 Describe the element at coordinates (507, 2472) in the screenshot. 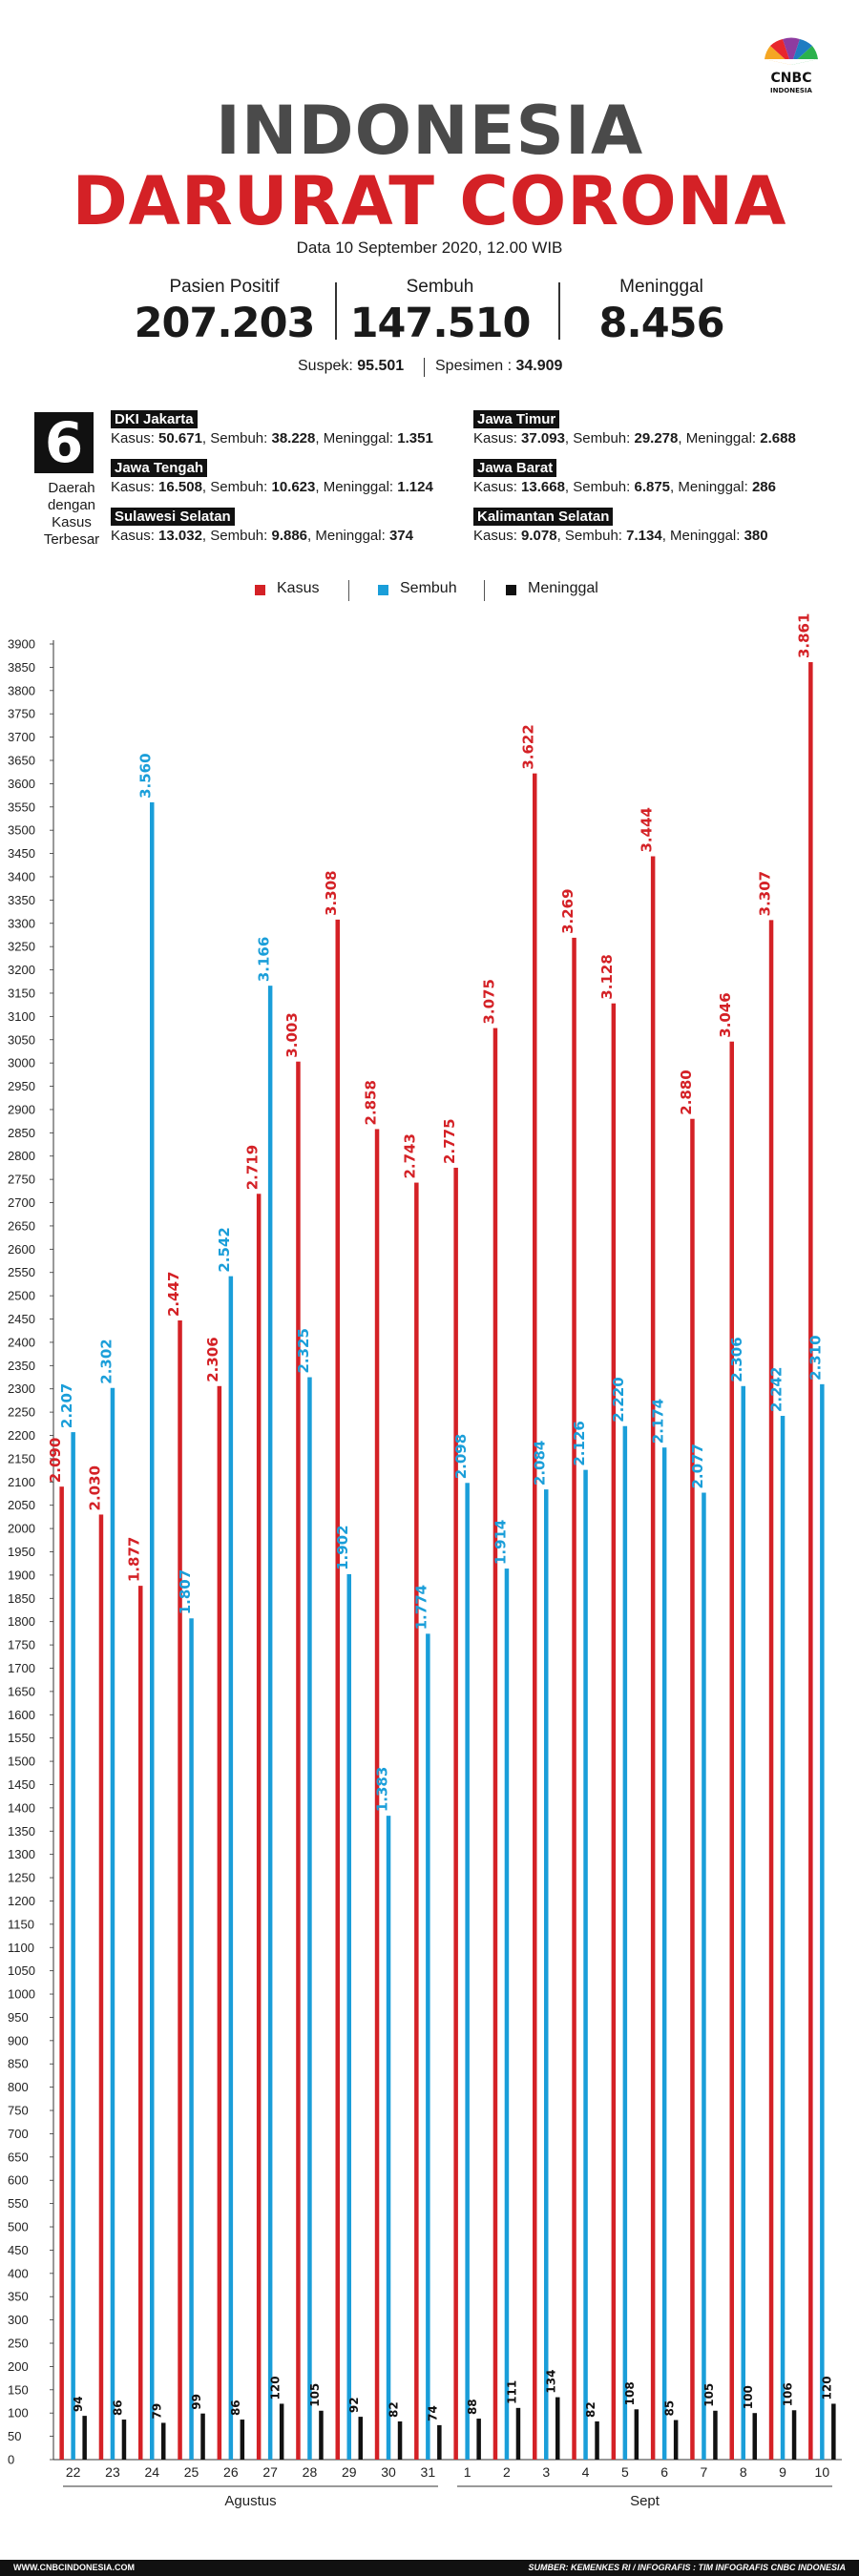

I see `x-tick-label: 2` at that location.